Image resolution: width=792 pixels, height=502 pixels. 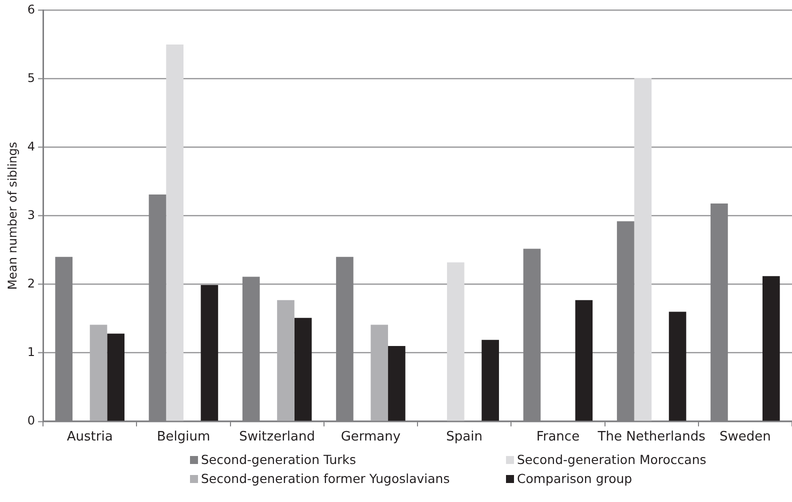 What do you see at coordinates (277, 437) in the screenshot?
I see `x-tick-label: Switzerland` at bounding box center [277, 437].